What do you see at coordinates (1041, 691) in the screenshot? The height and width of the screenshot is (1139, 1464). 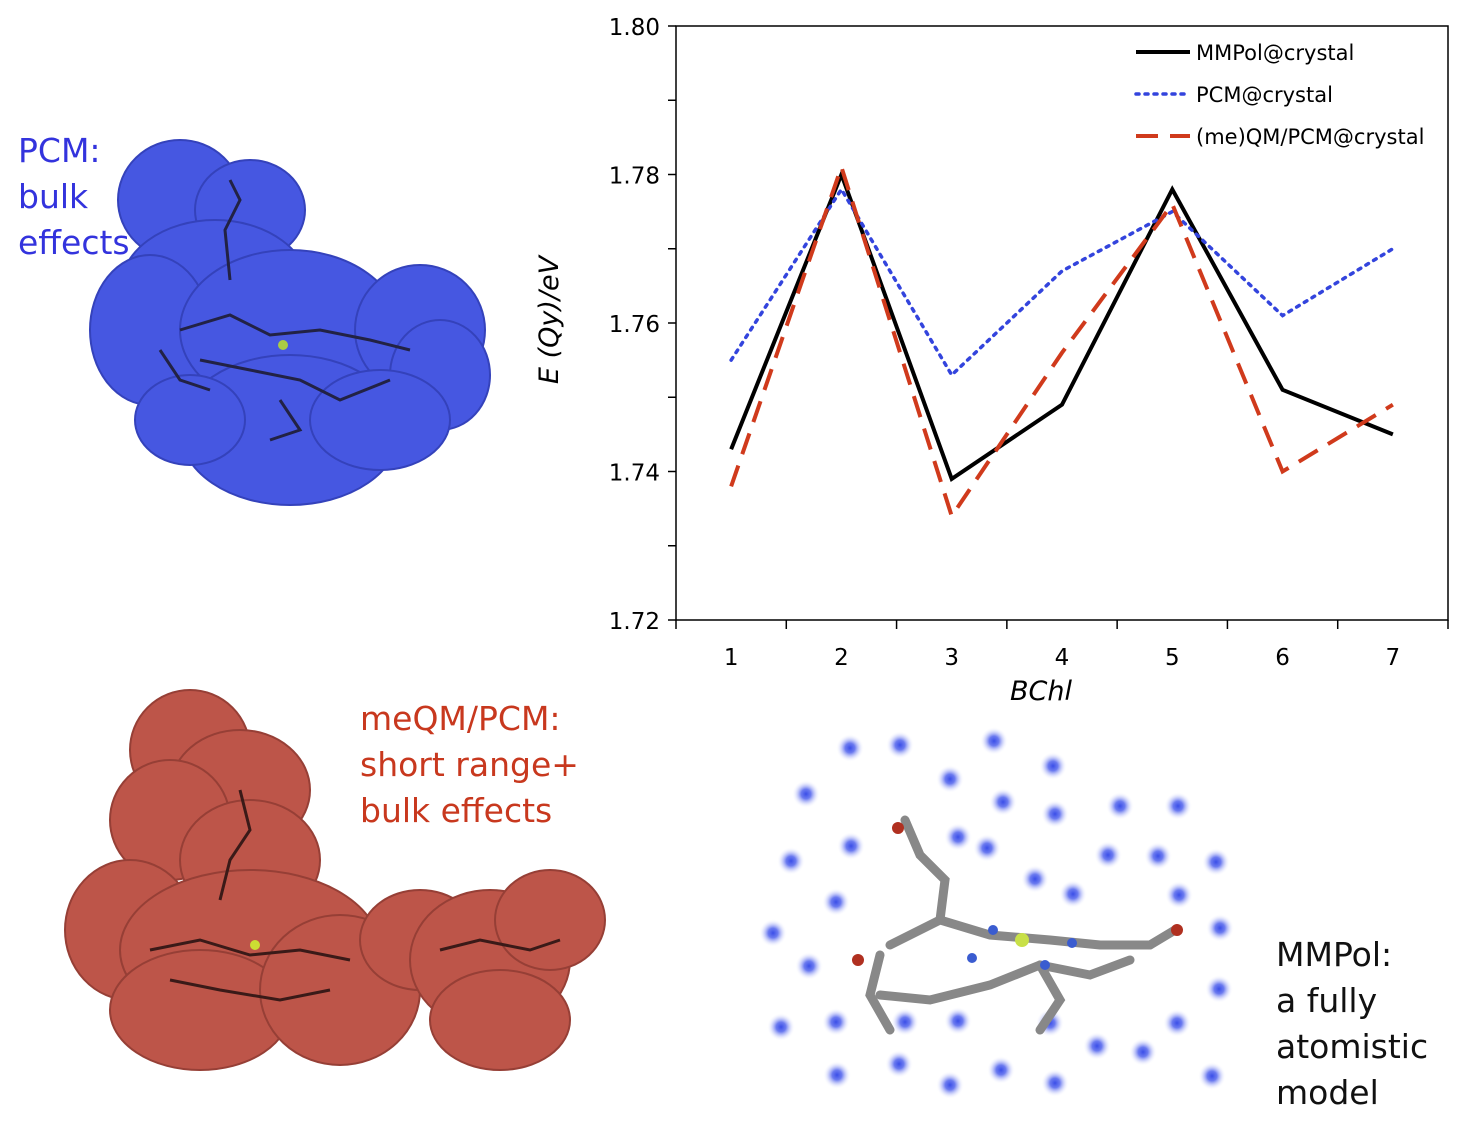 I see `x-axis-label: BChl` at bounding box center [1041, 691].